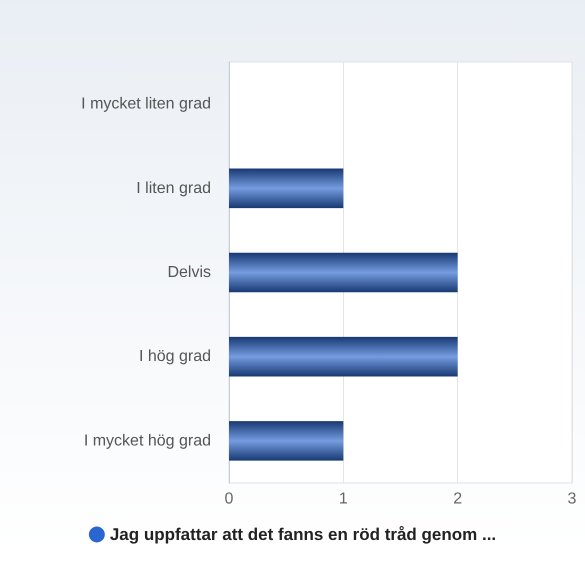  What do you see at coordinates (572, 499) in the screenshot?
I see `x-tick-label: 3` at bounding box center [572, 499].